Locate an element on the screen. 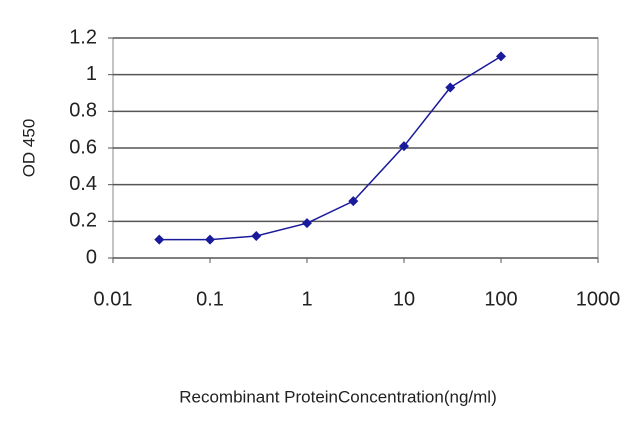  y-tick-label: 0 is located at coordinates (91, 257).